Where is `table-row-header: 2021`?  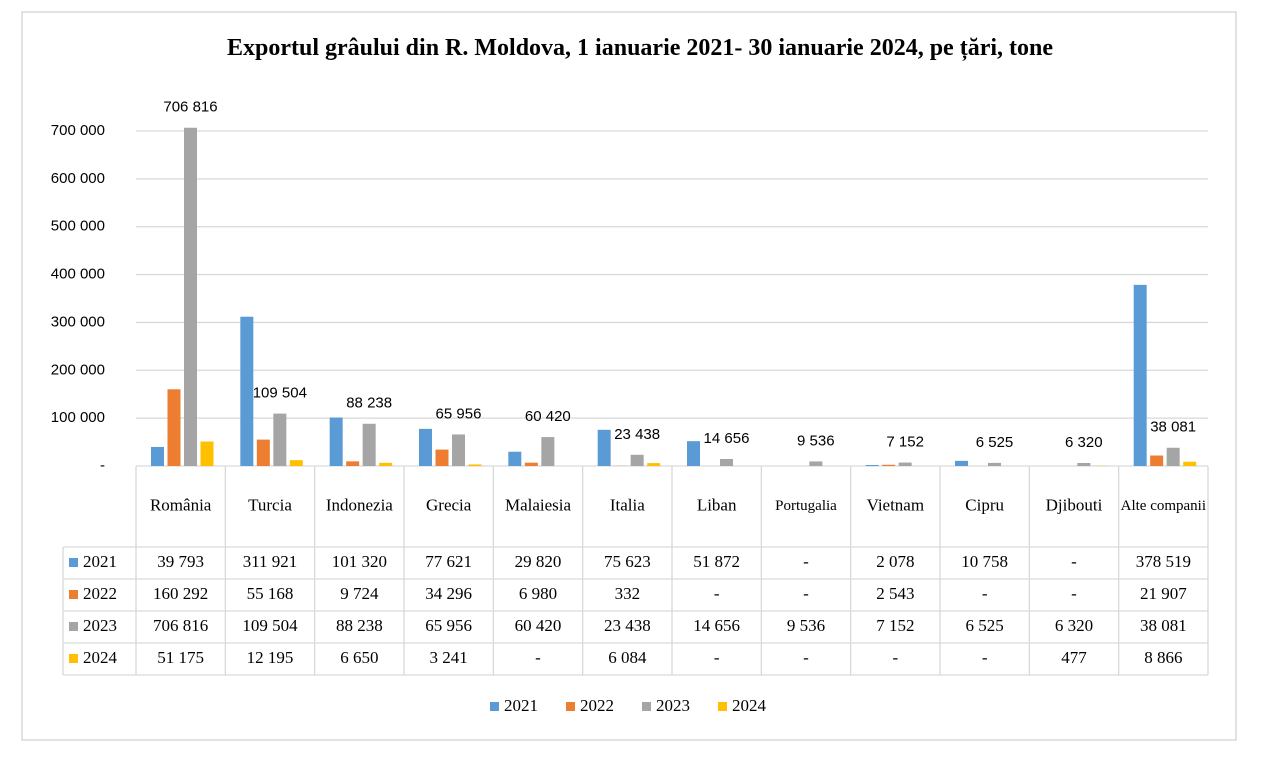 table-row-header: 2021 is located at coordinates (100, 561).